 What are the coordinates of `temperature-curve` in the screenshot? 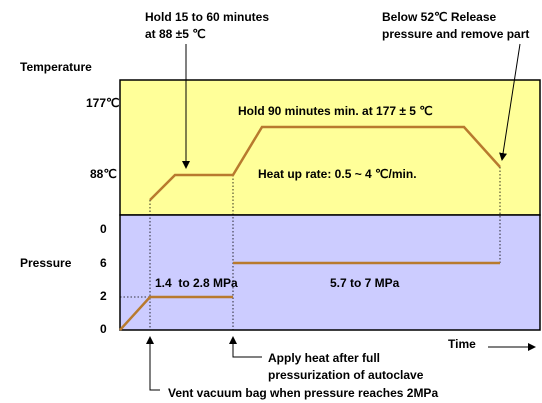 It's located at (325, 163).